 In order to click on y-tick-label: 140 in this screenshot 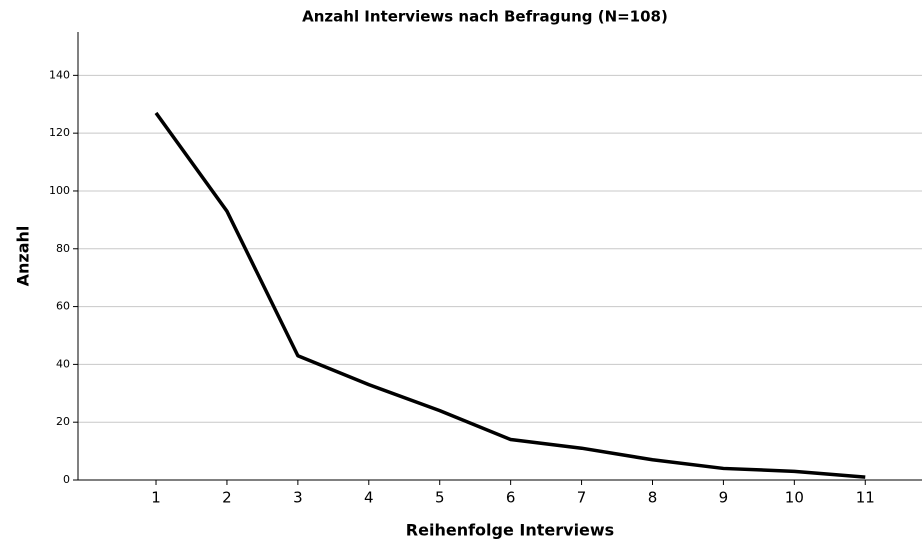, I will do `click(59, 74)`.